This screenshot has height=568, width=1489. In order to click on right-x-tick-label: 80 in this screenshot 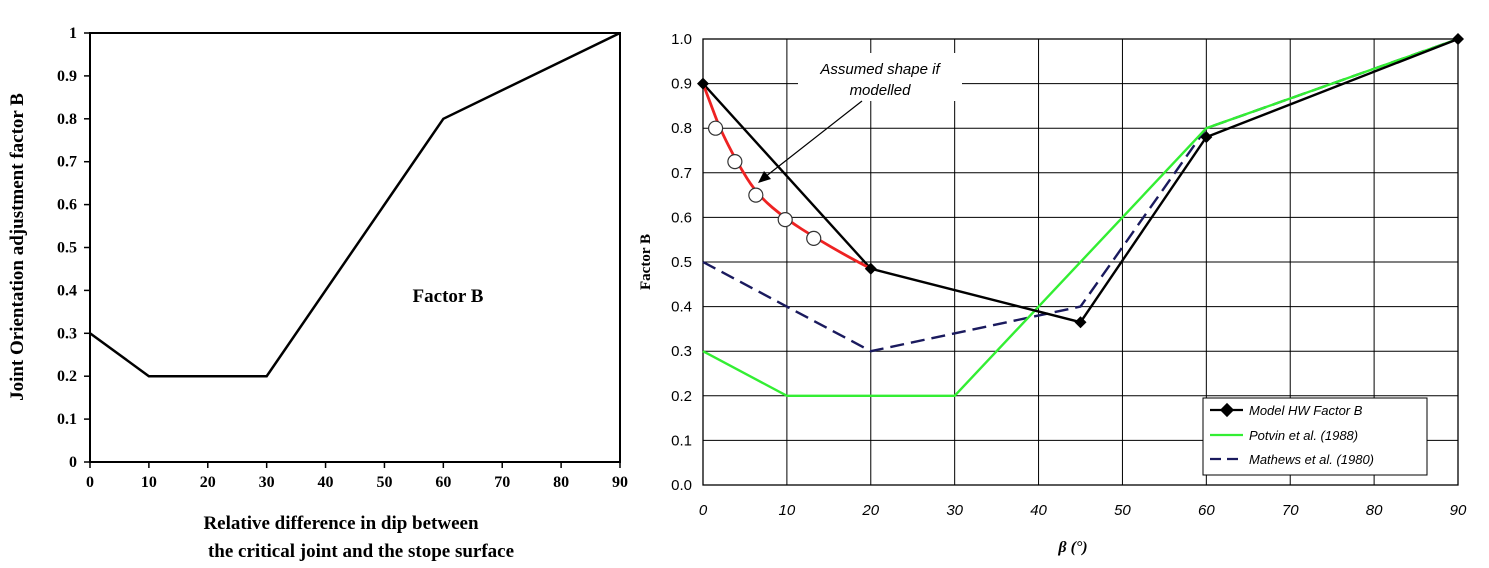, I will do `click(1374, 510)`.